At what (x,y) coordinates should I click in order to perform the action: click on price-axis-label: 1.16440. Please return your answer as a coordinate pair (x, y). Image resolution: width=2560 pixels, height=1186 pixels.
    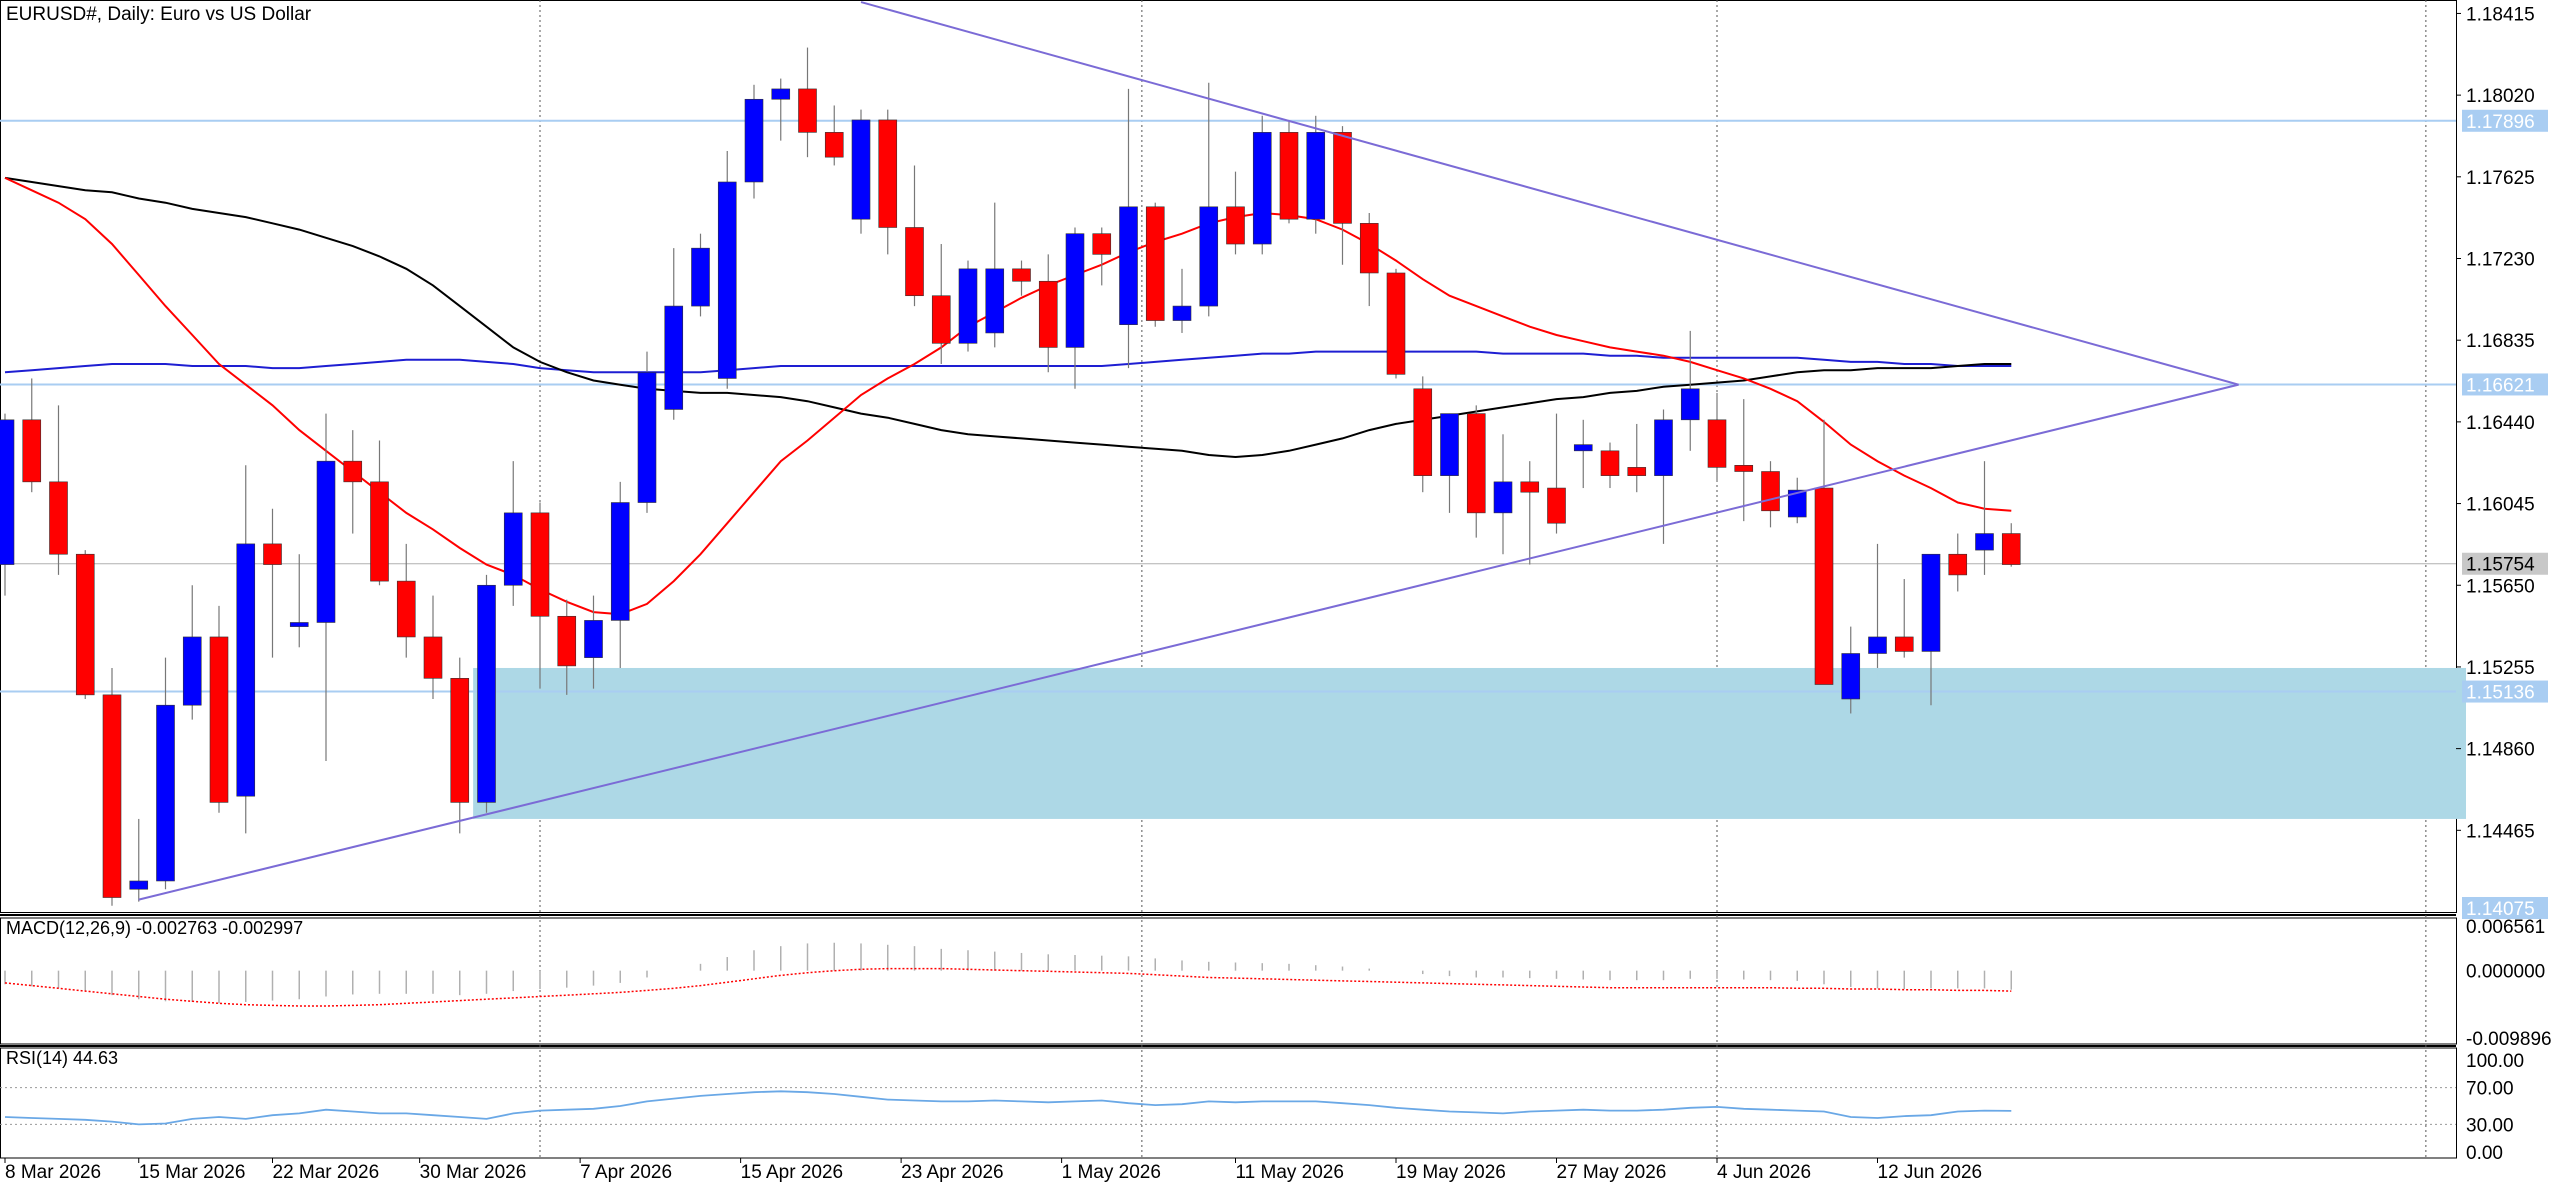
    Looking at the image, I should click on (2500, 423).